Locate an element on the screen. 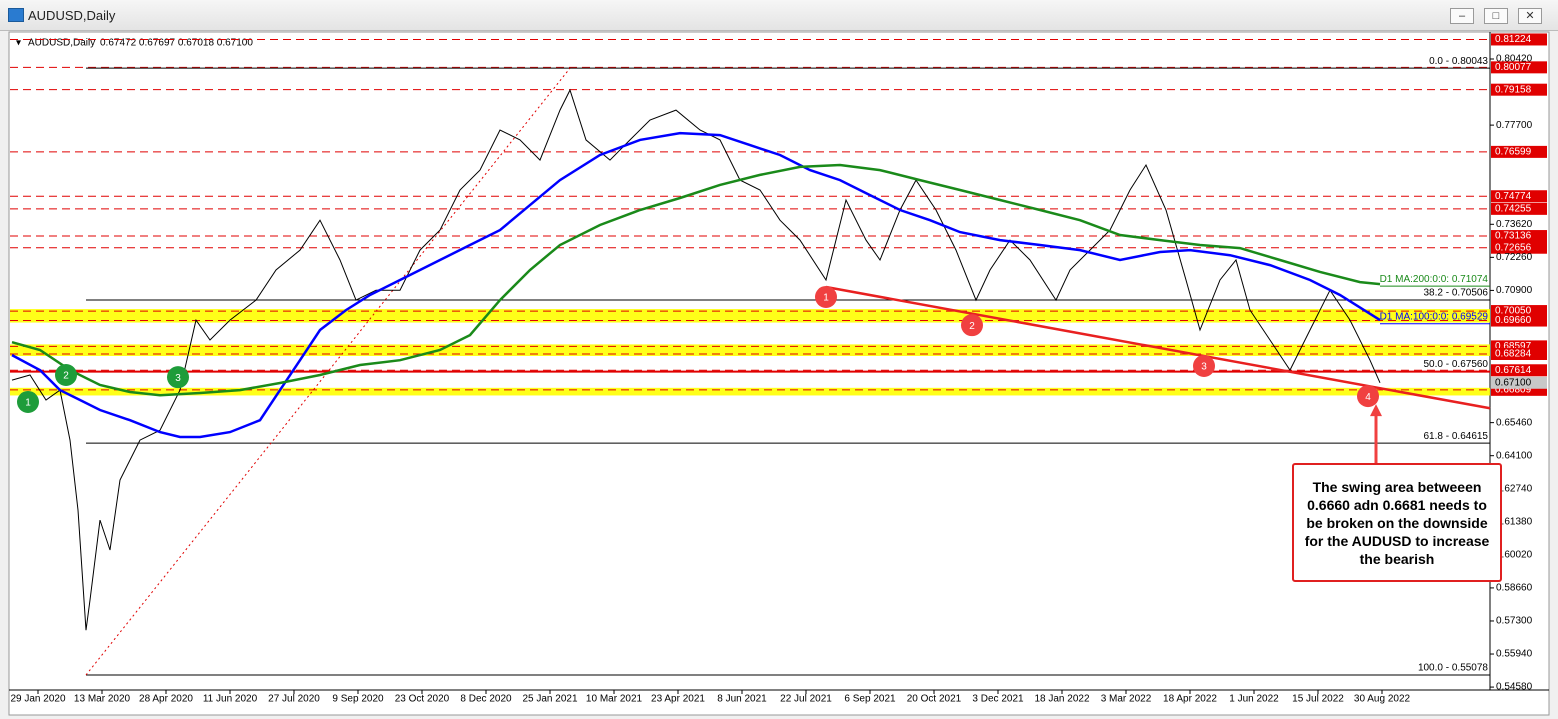 Image resolution: width=1558 pixels, height=719 pixels. current-price-box is located at coordinates (1519, 382).